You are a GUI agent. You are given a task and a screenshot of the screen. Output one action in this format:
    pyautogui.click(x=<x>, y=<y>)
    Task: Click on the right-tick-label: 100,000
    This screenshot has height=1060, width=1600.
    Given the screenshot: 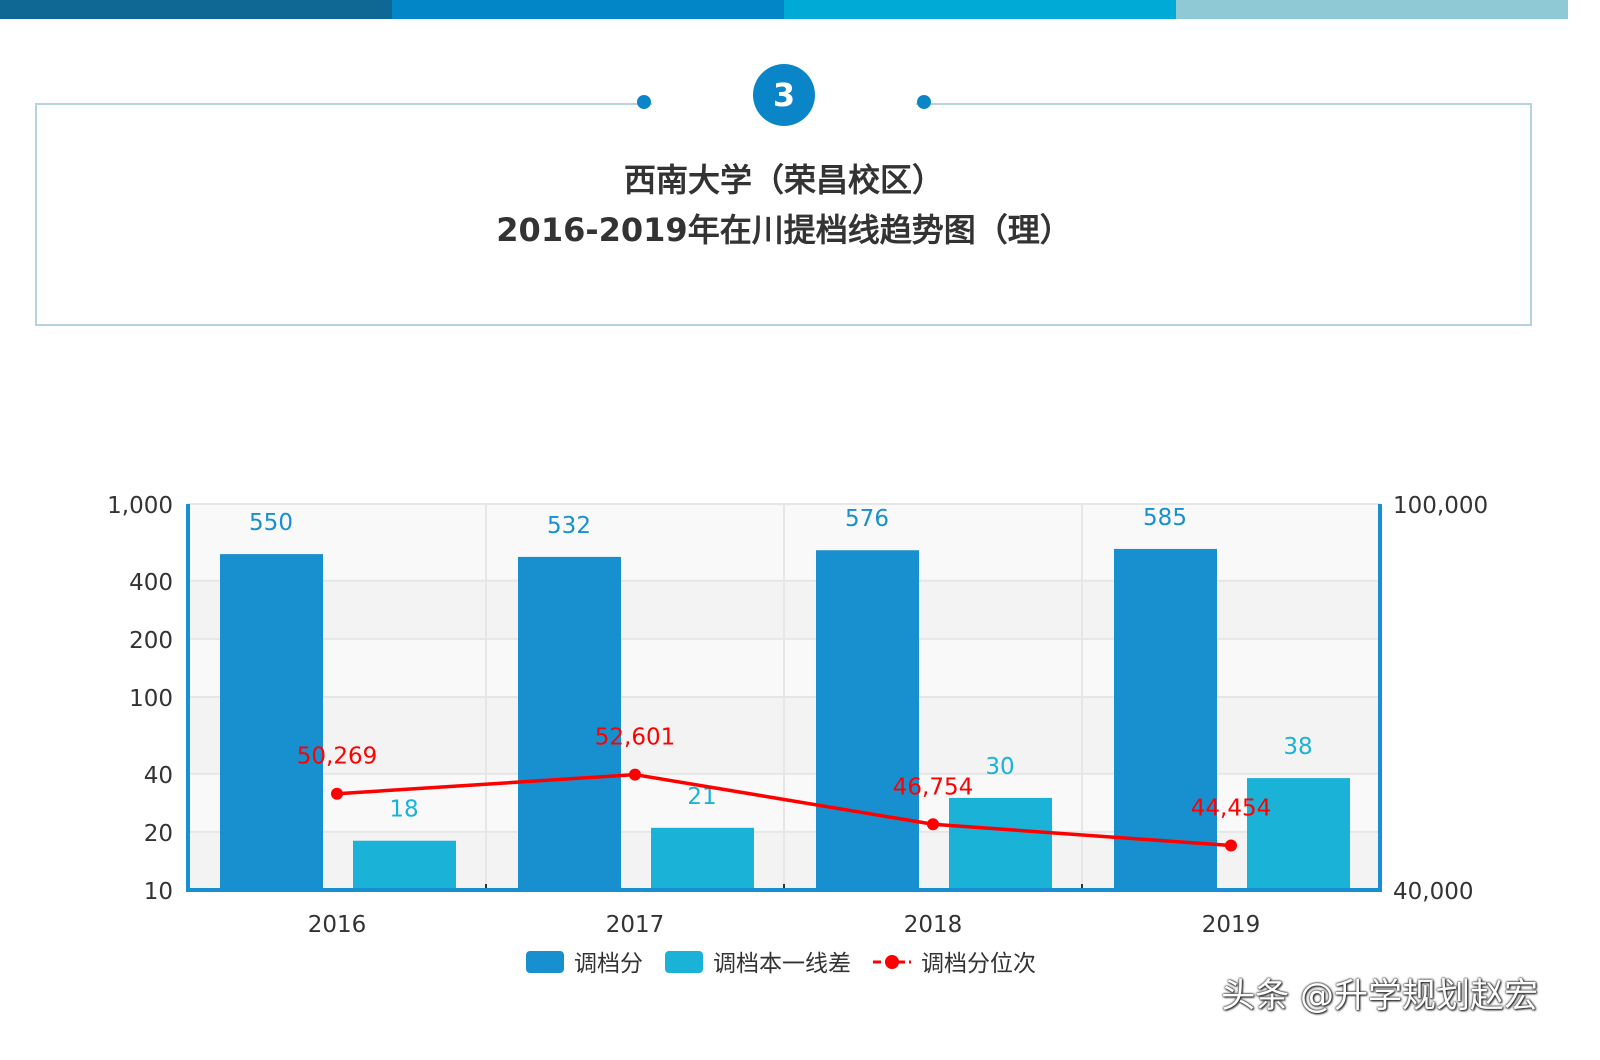 What is the action you would take?
    pyautogui.click(x=1440, y=506)
    